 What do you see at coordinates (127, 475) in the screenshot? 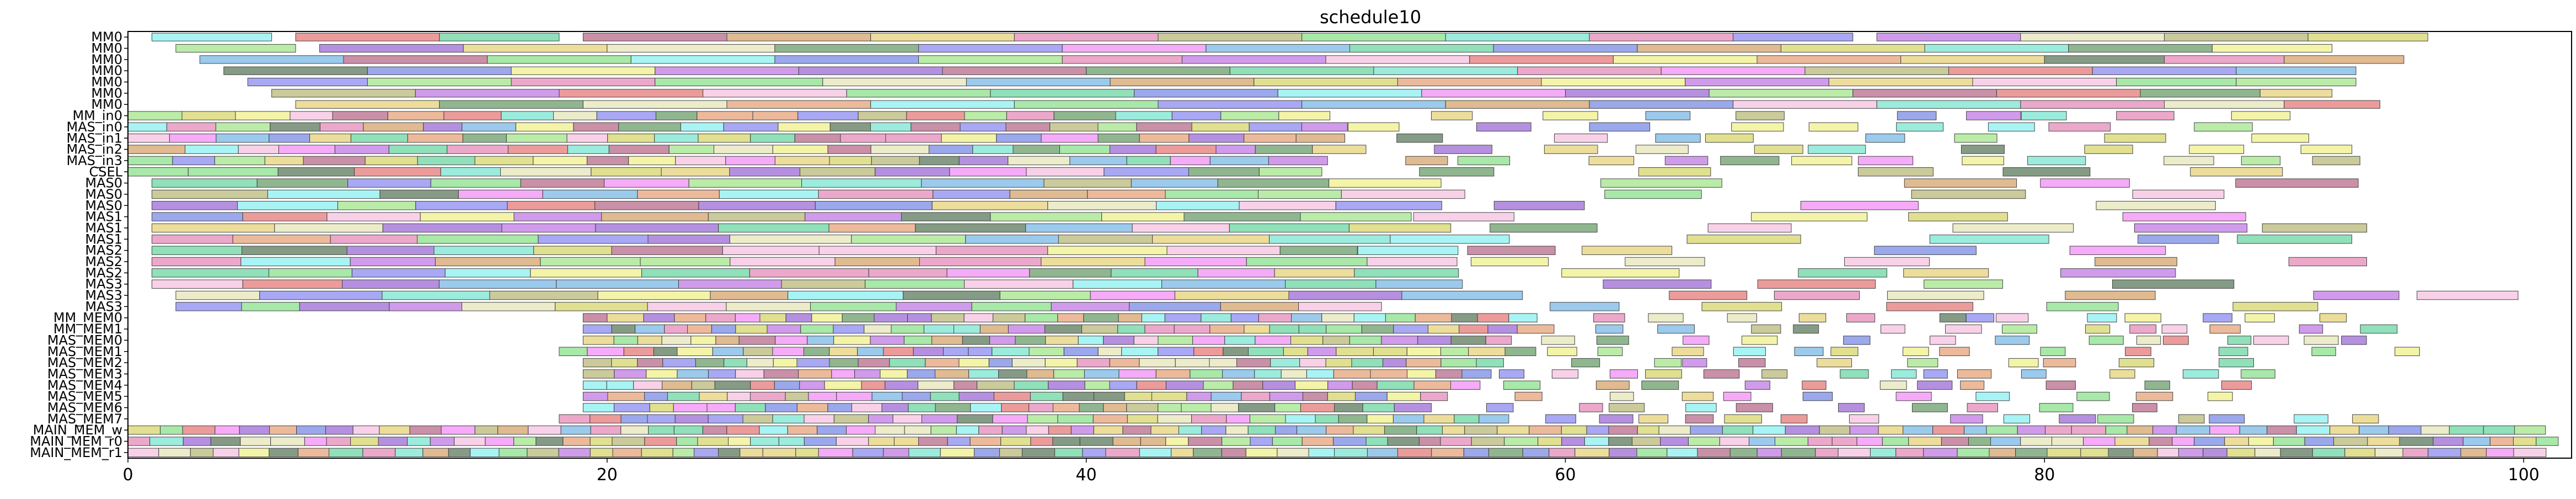
I see `x-tick-label: 0` at bounding box center [127, 475].